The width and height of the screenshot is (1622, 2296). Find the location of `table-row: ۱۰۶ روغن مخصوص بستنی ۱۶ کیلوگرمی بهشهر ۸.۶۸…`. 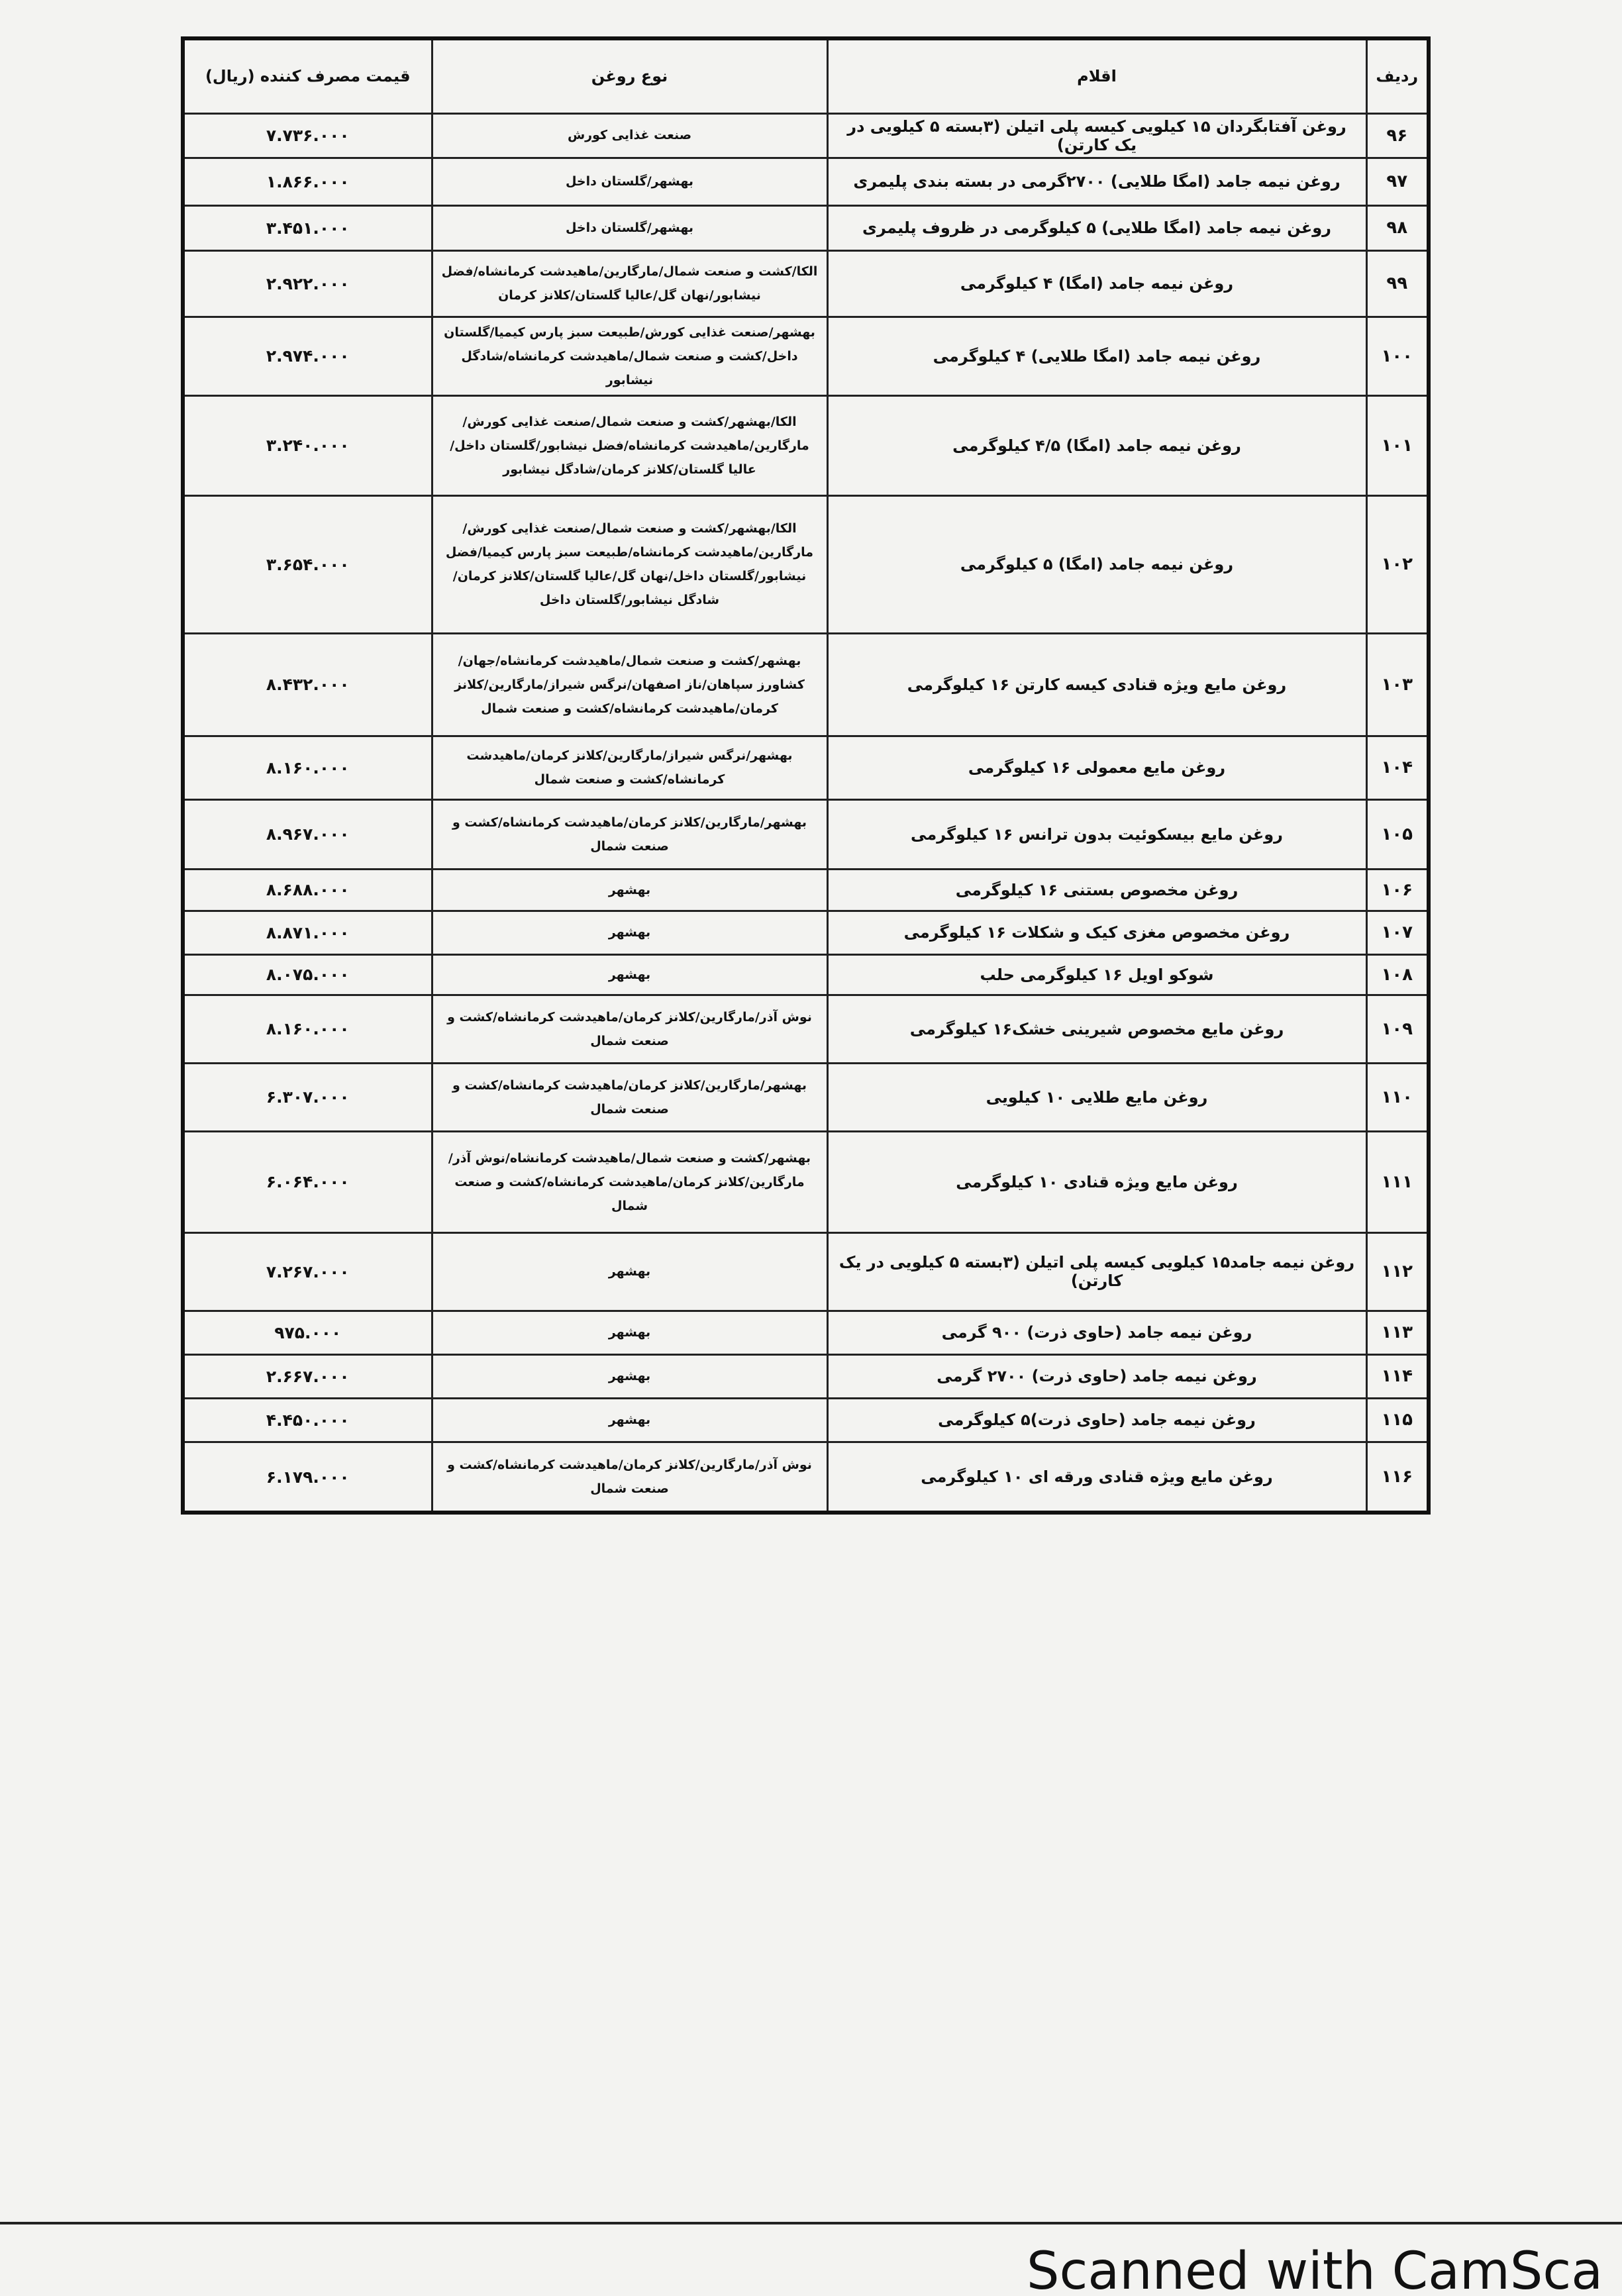

table-row: ۱۰۶ روغن مخصوص بستنی ۱۶ کیلوگرمی بهشهر ۸.۶۸… is located at coordinates (805, 890).